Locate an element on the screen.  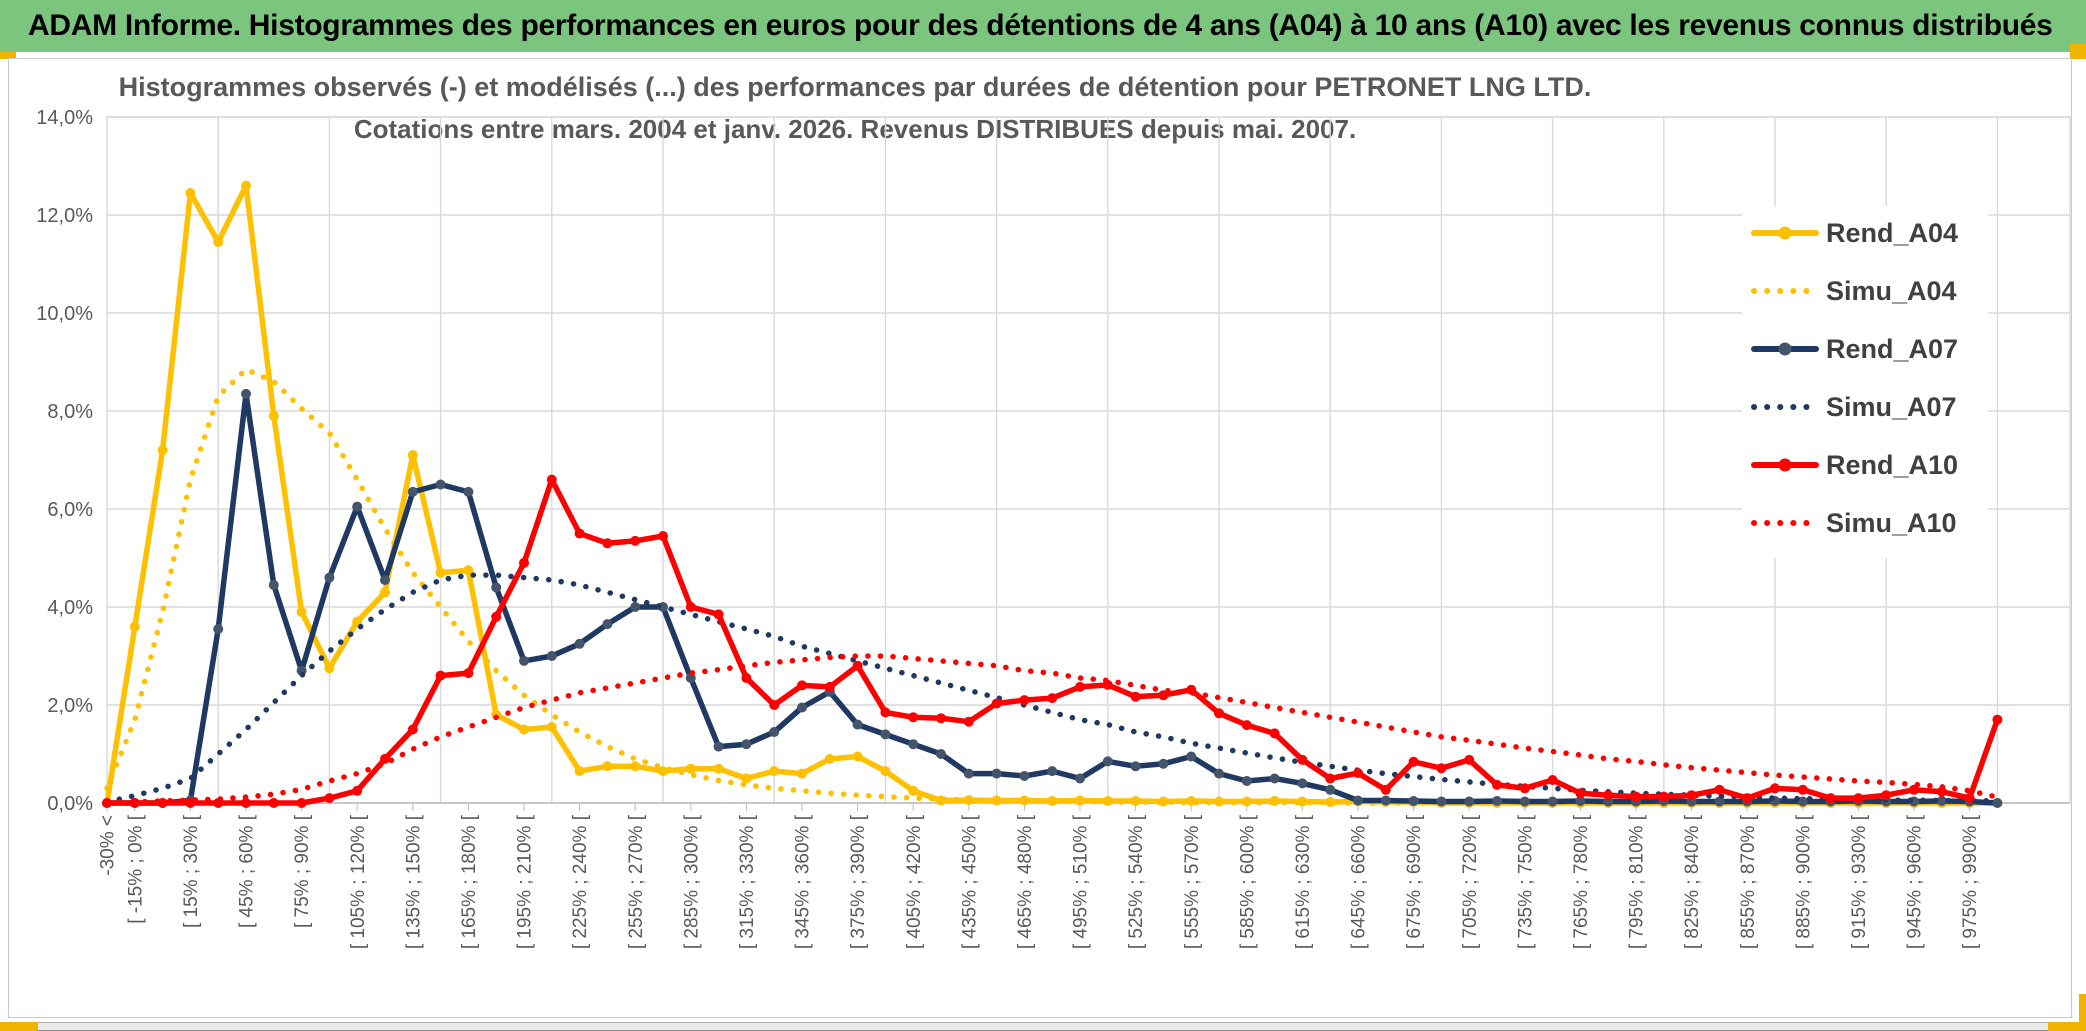
legend-entry-Rend_A07: Rend_A07 is located at coordinates (1854, 349).